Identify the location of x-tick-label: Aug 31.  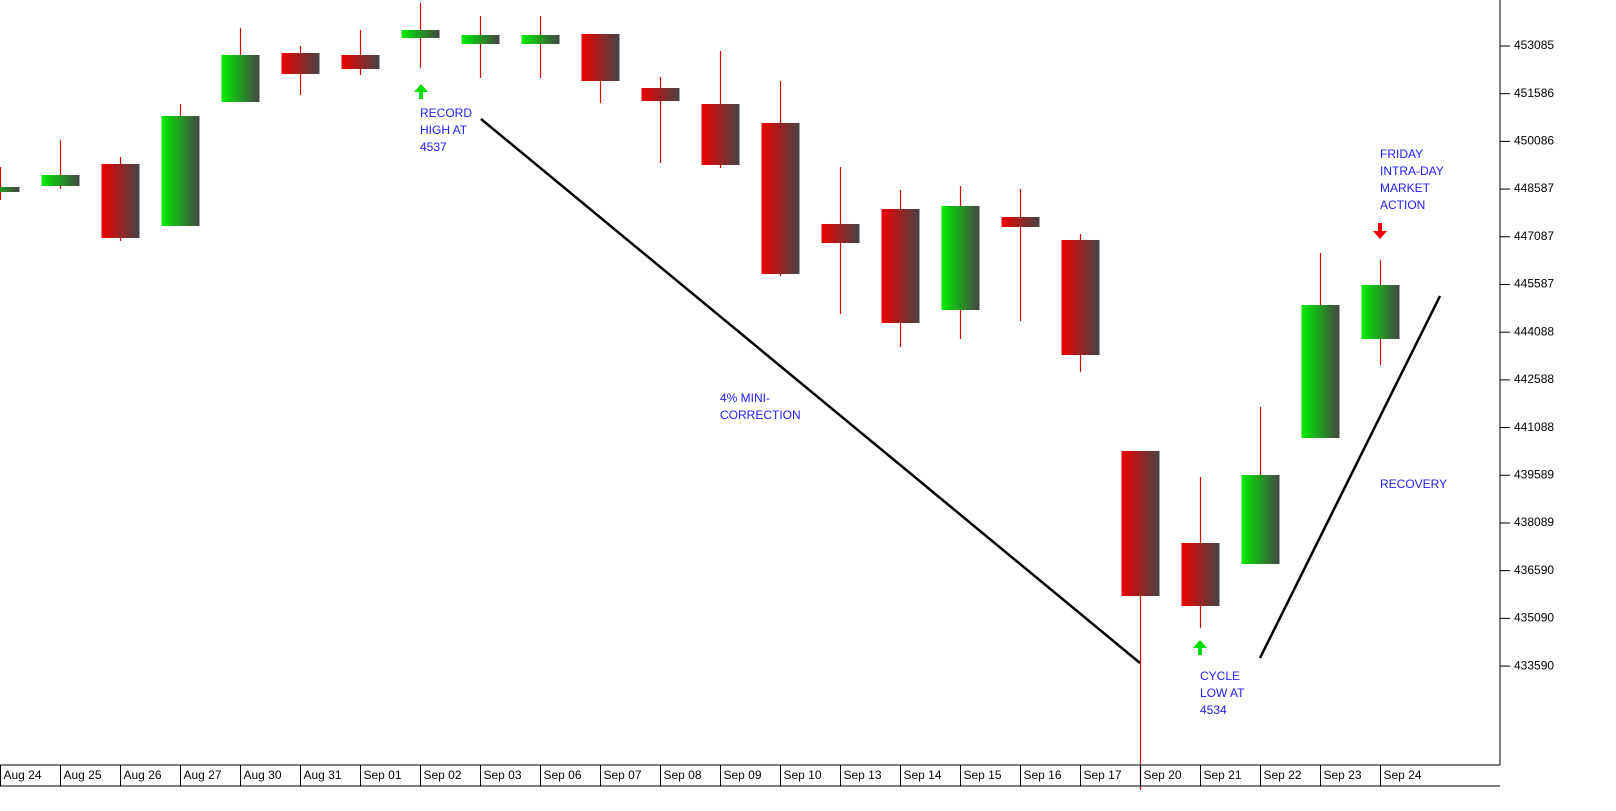
(323, 775).